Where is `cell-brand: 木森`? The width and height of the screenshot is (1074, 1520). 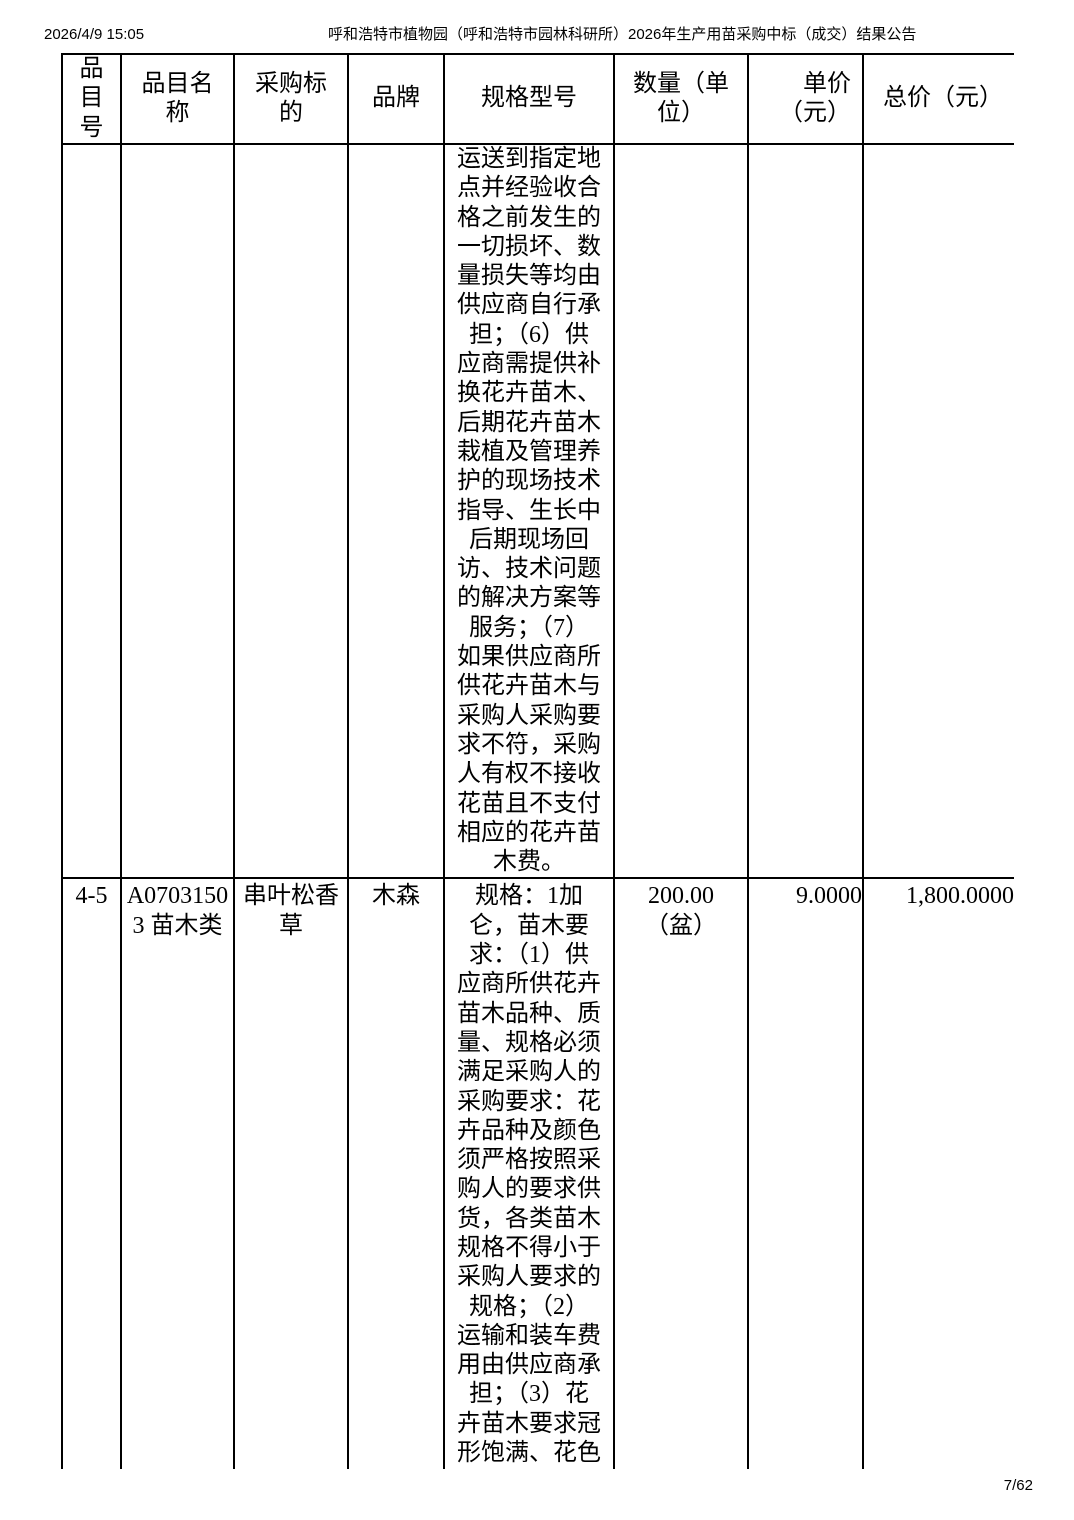 cell-brand: 木森 is located at coordinates (396, 1173).